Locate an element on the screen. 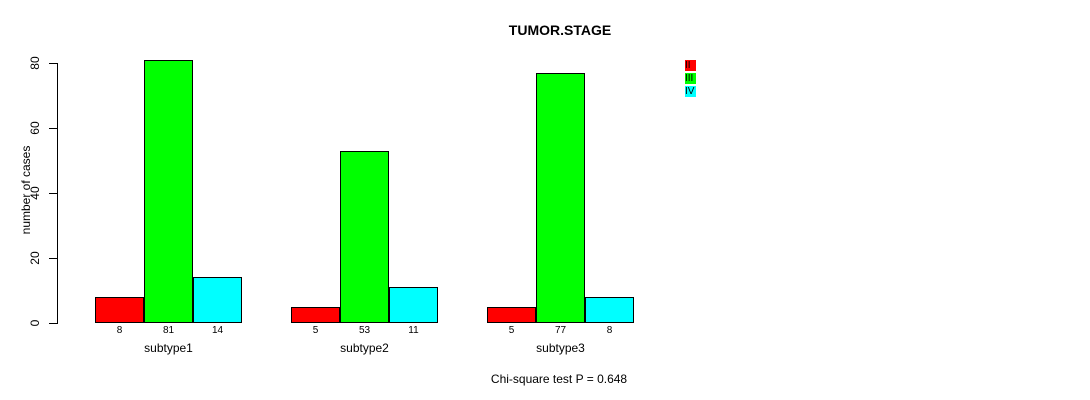 This screenshot has width=1090, height=400. legend-swatch-III is located at coordinates (690, 78).